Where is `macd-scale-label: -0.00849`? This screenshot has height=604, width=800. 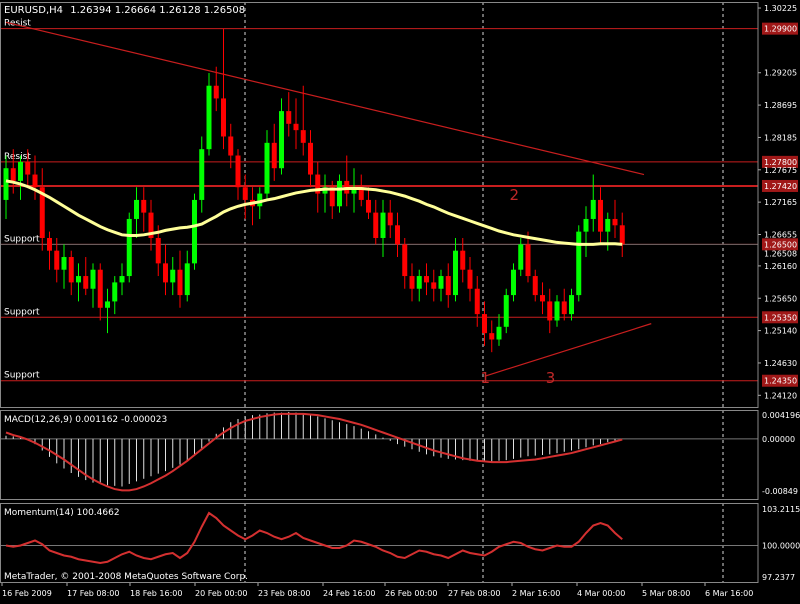
macd-scale-label: -0.00849 is located at coordinates (780, 491).